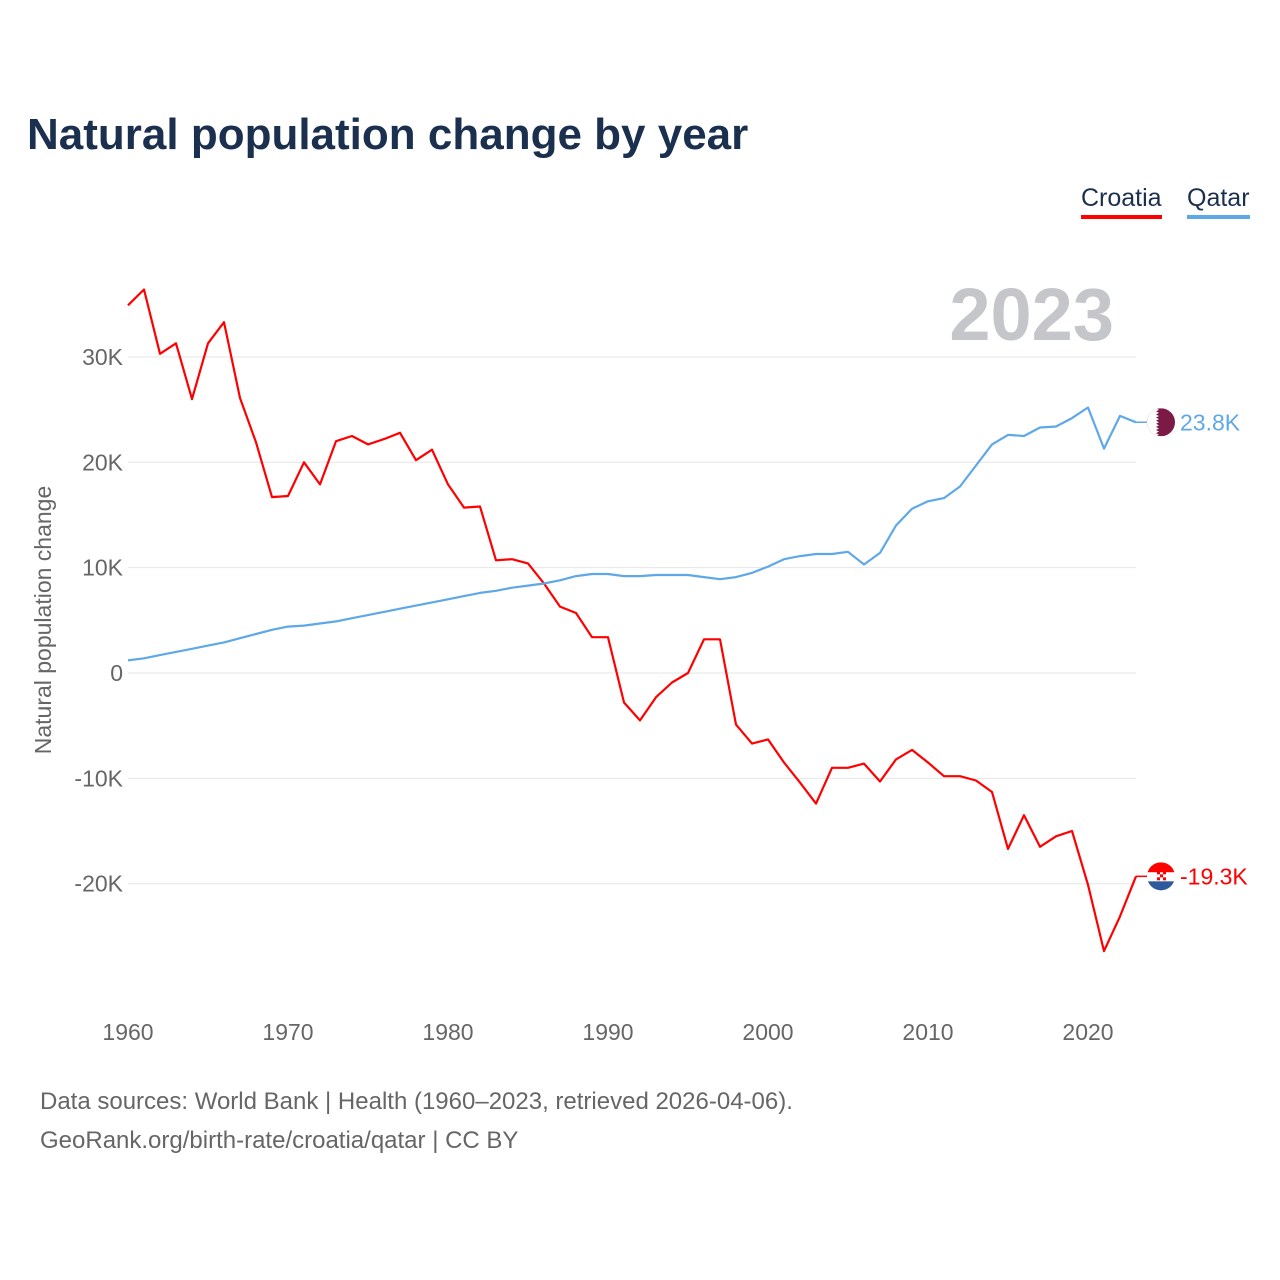 This screenshot has height=1280, width=1280. What do you see at coordinates (116, 673) in the screenshot?
I see `y-tick-label: 0` at bounding box center [116, 673].